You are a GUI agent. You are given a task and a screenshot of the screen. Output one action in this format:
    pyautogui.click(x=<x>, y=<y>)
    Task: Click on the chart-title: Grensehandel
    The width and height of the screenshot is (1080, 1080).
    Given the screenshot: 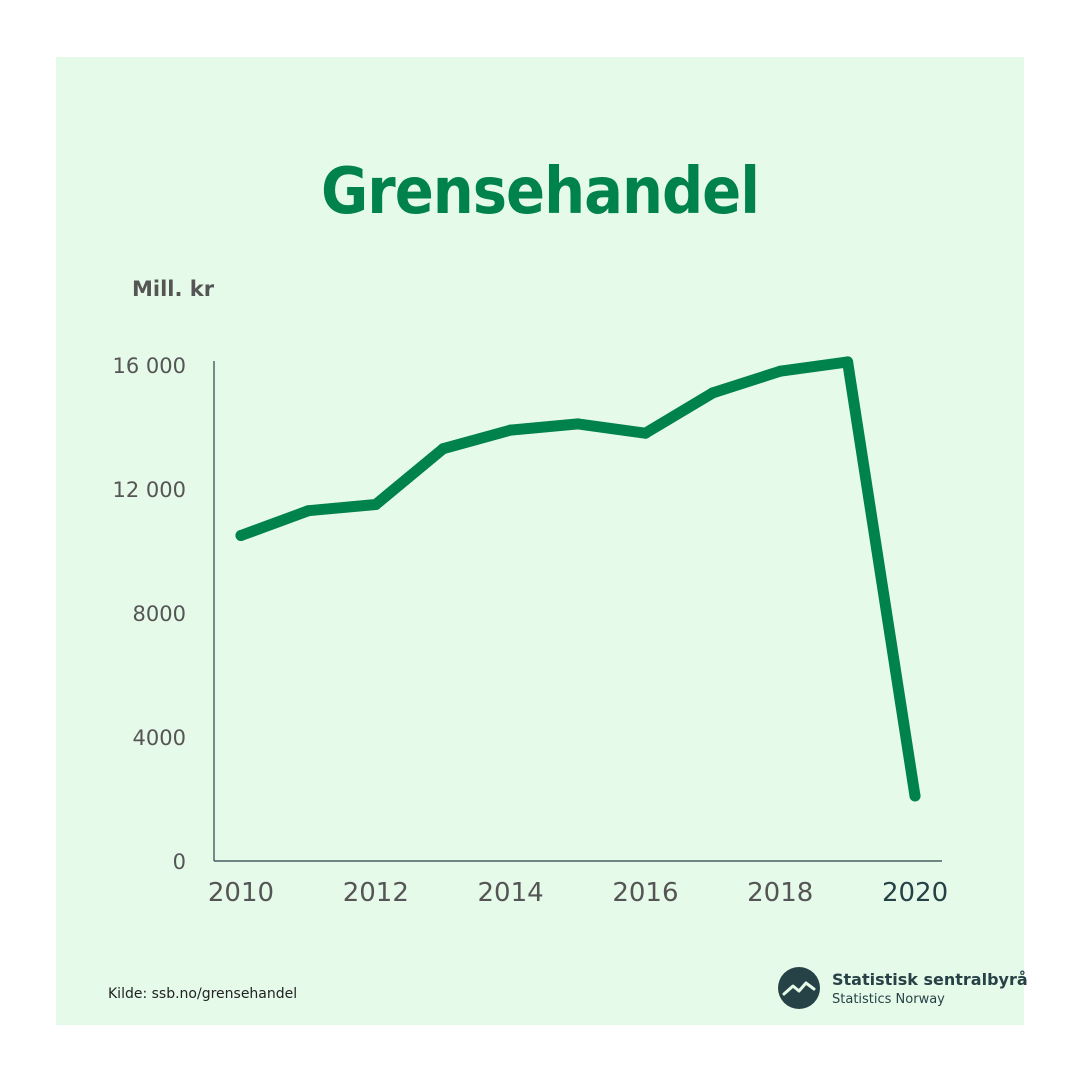 What is the action you would take?
    pyautogui.click(x=540, y=192)
    